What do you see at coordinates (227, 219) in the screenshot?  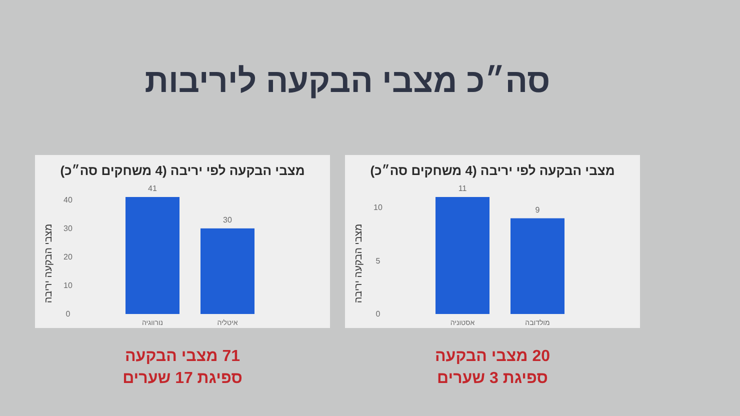 I see `data-label: 30` at bounding box center [227, 219].